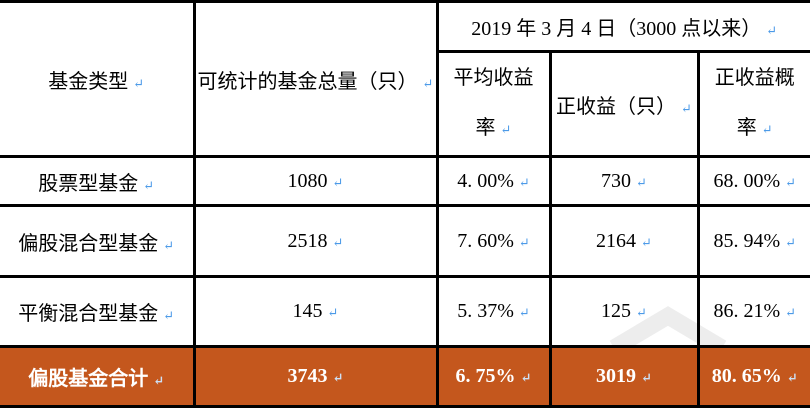 Image resolution: width=810 pixels, height=408 pixels. I want to click on cell-fund-type: 偏股基金合计 ↵, so click(98, 376).